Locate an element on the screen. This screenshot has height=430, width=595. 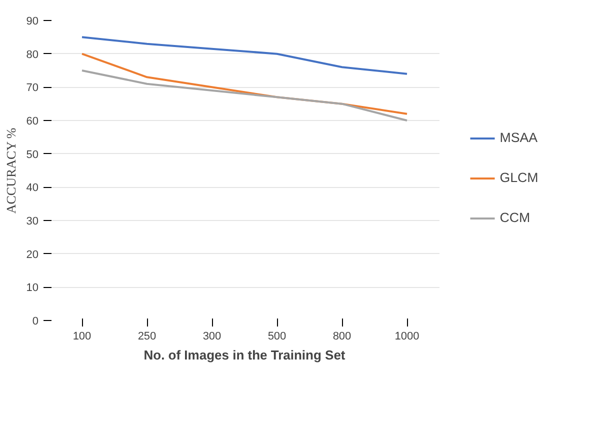
legend-label: CCM is located at coordinates (515, 217).